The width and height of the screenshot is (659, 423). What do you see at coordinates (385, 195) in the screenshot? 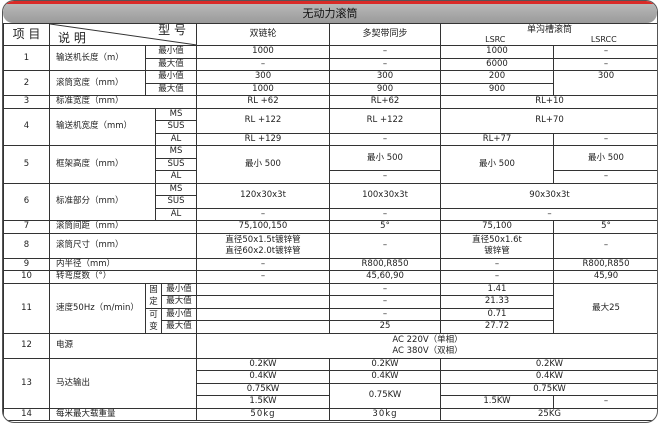
I see `cell: 100x30x3t` at bounding box center [385, 195].